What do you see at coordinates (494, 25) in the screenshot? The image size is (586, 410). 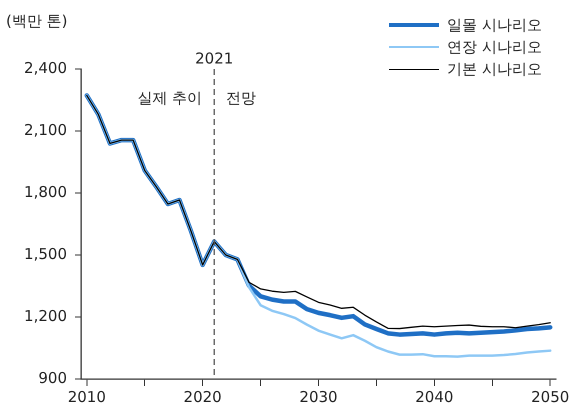 I see `legend-label: 일몰 시나리오` at bounding box center [494, 25].